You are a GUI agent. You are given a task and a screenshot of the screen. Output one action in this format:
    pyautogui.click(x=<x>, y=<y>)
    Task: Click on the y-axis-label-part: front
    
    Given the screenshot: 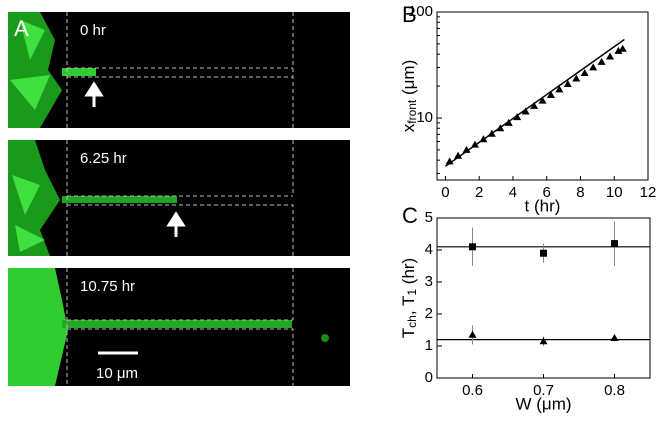 What is the action you would take?
    pyautogui.click(x=412, y=111)
    